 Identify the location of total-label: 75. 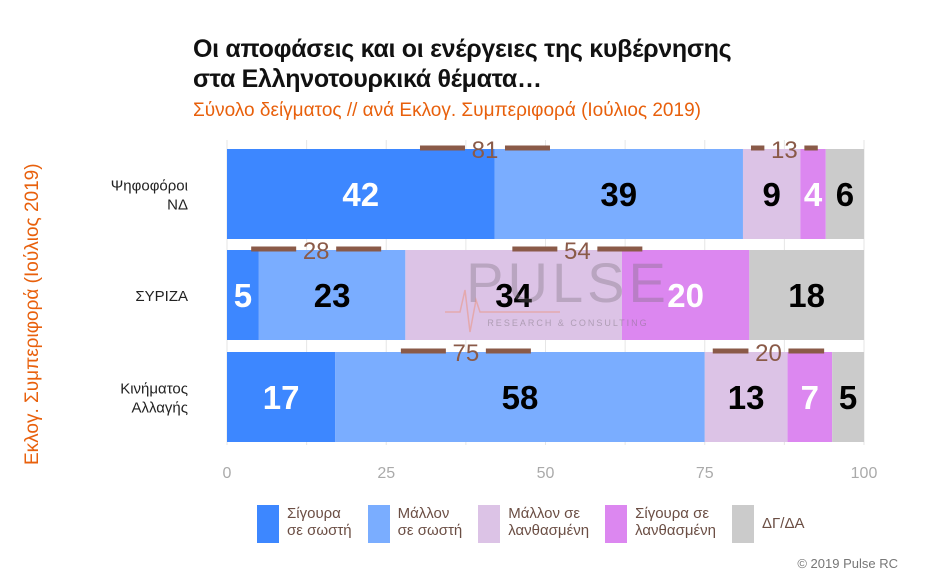
(466, 353).